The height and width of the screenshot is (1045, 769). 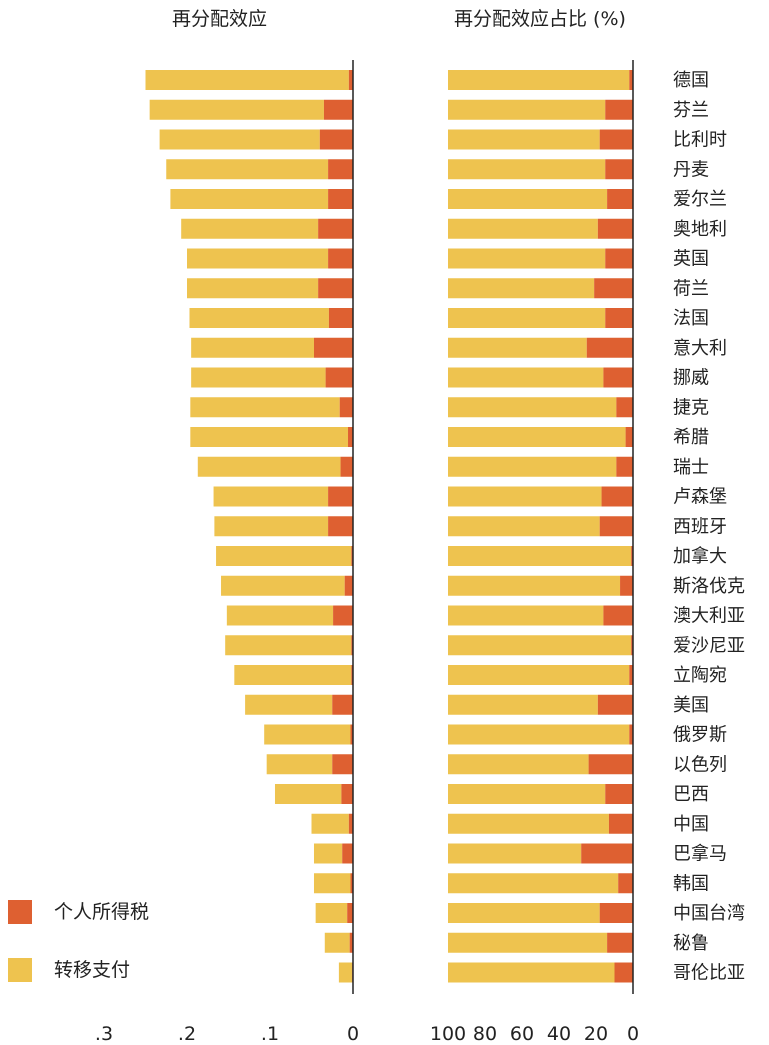 I want to click on category-label-15: 西班牙, so click(x=700, y=526).